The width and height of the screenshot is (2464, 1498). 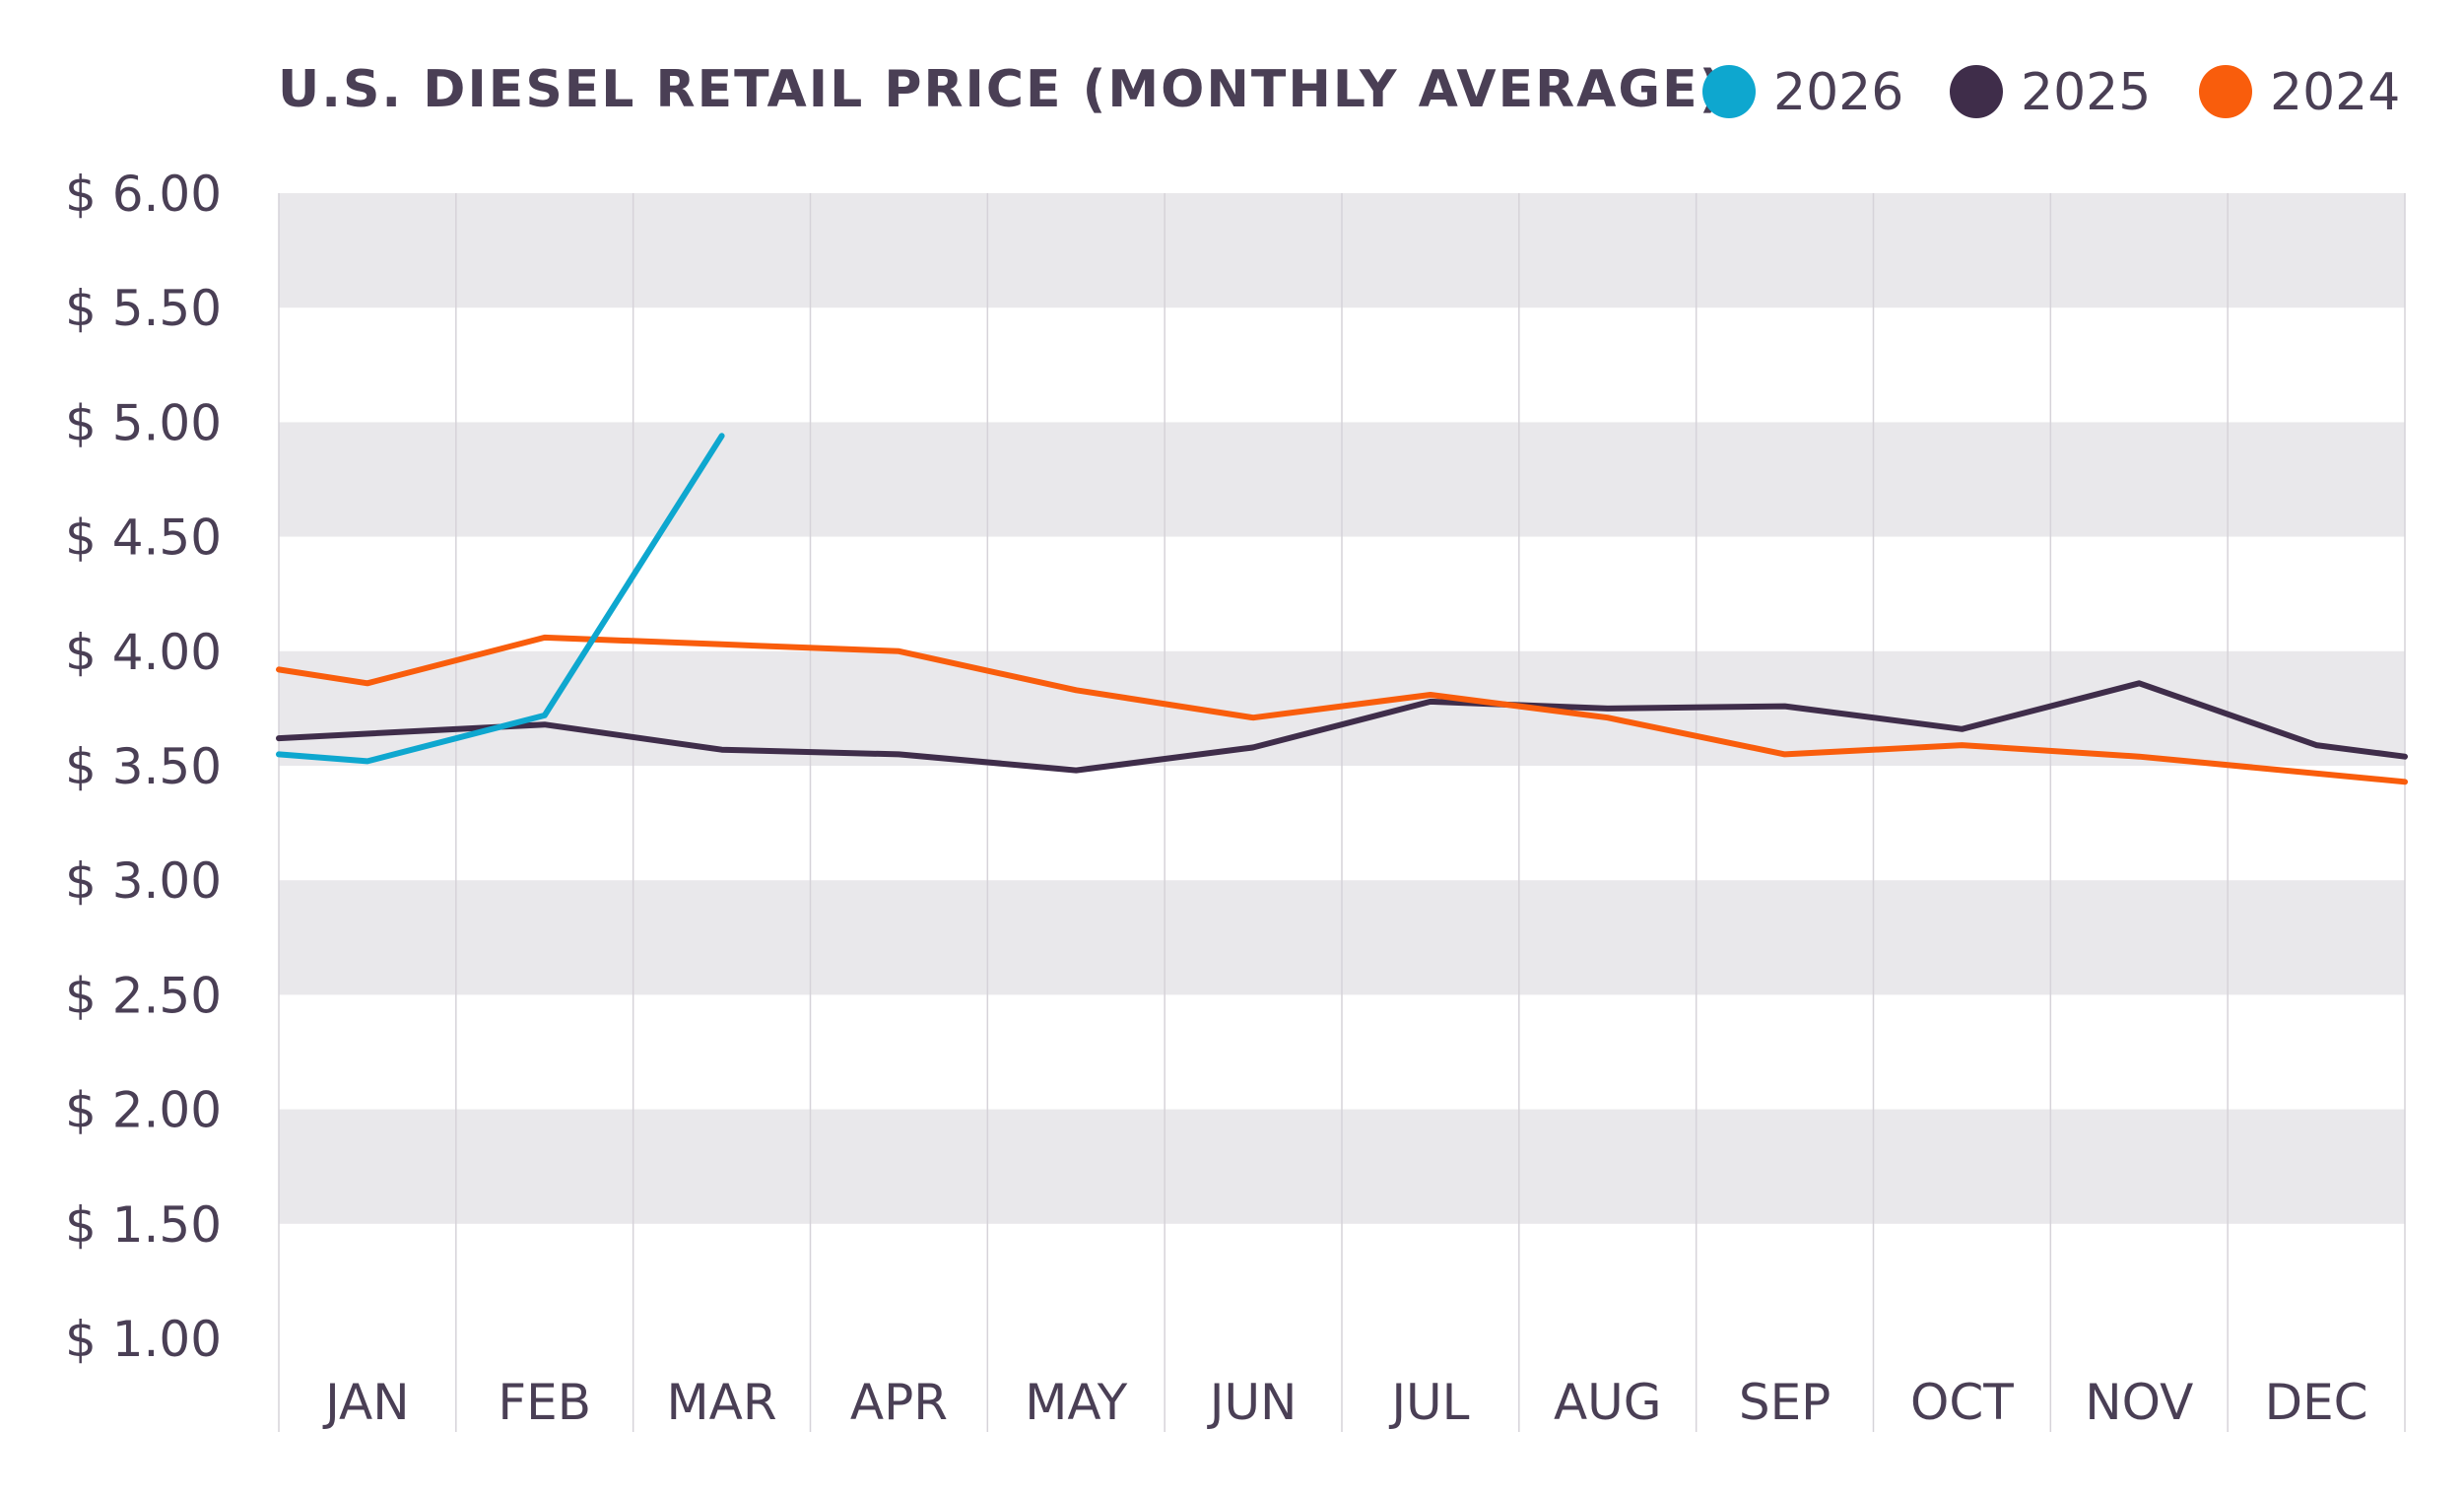 What do you see at coordinates (1345, 1402) in the screenshot?
I see `x-axis-ticks: JAN FEB MAR APR MAY JUN JUL AUG SEP OCT NOV DEC` at bounding box center [1345, 1402].